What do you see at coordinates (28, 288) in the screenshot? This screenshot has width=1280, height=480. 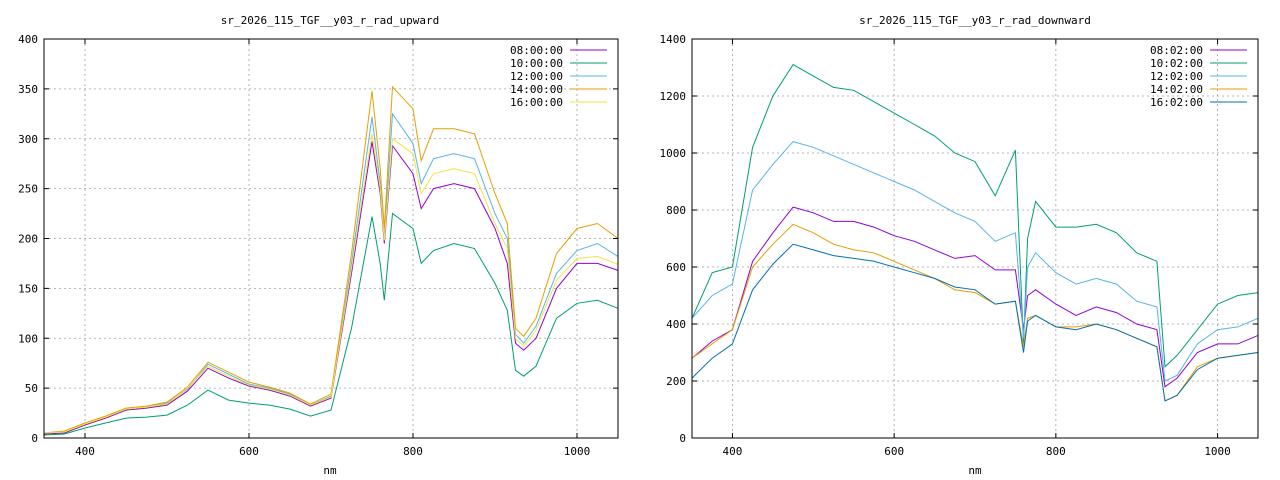 I see `y-tick-label: 150` at bounding box center [28, 288].